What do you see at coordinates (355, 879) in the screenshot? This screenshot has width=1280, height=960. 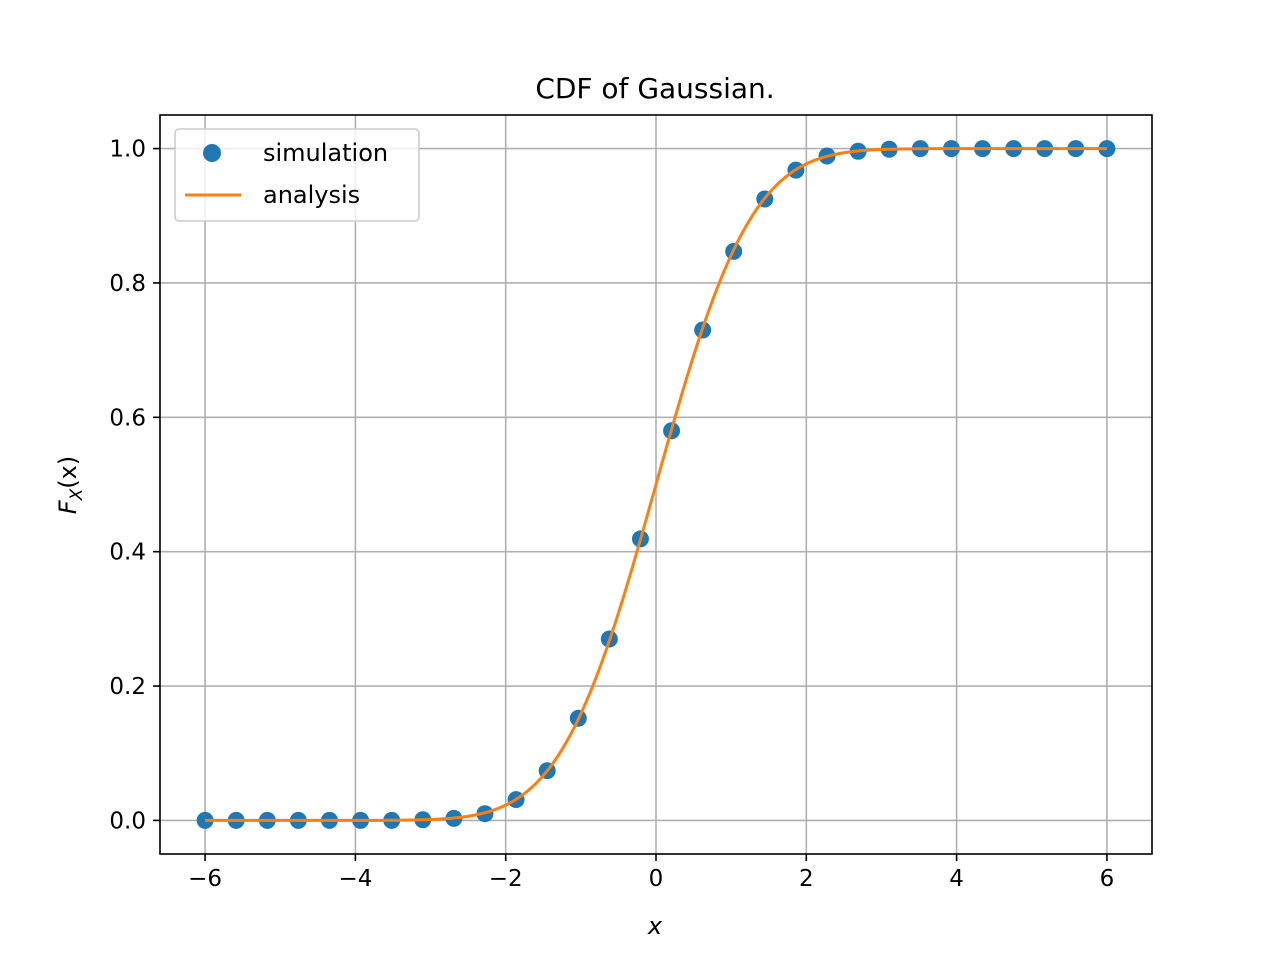 I see `x-tick-label: −4` at bounding box center [355, 879].